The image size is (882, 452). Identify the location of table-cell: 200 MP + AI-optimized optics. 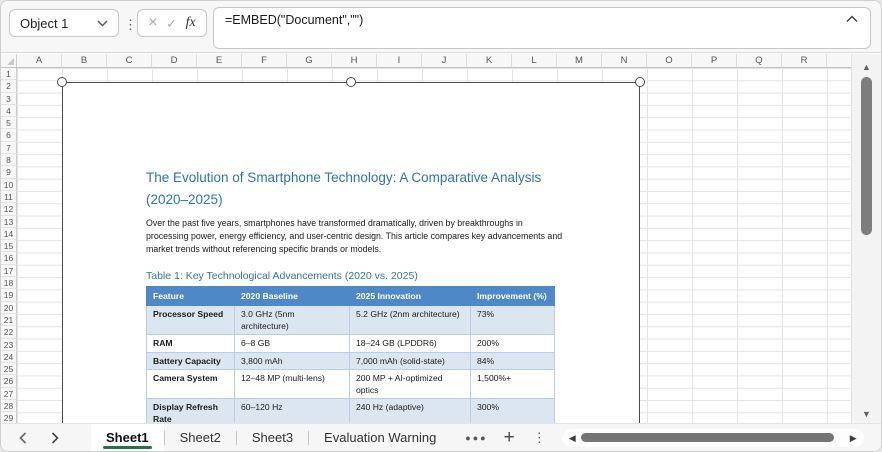
(410, 384).